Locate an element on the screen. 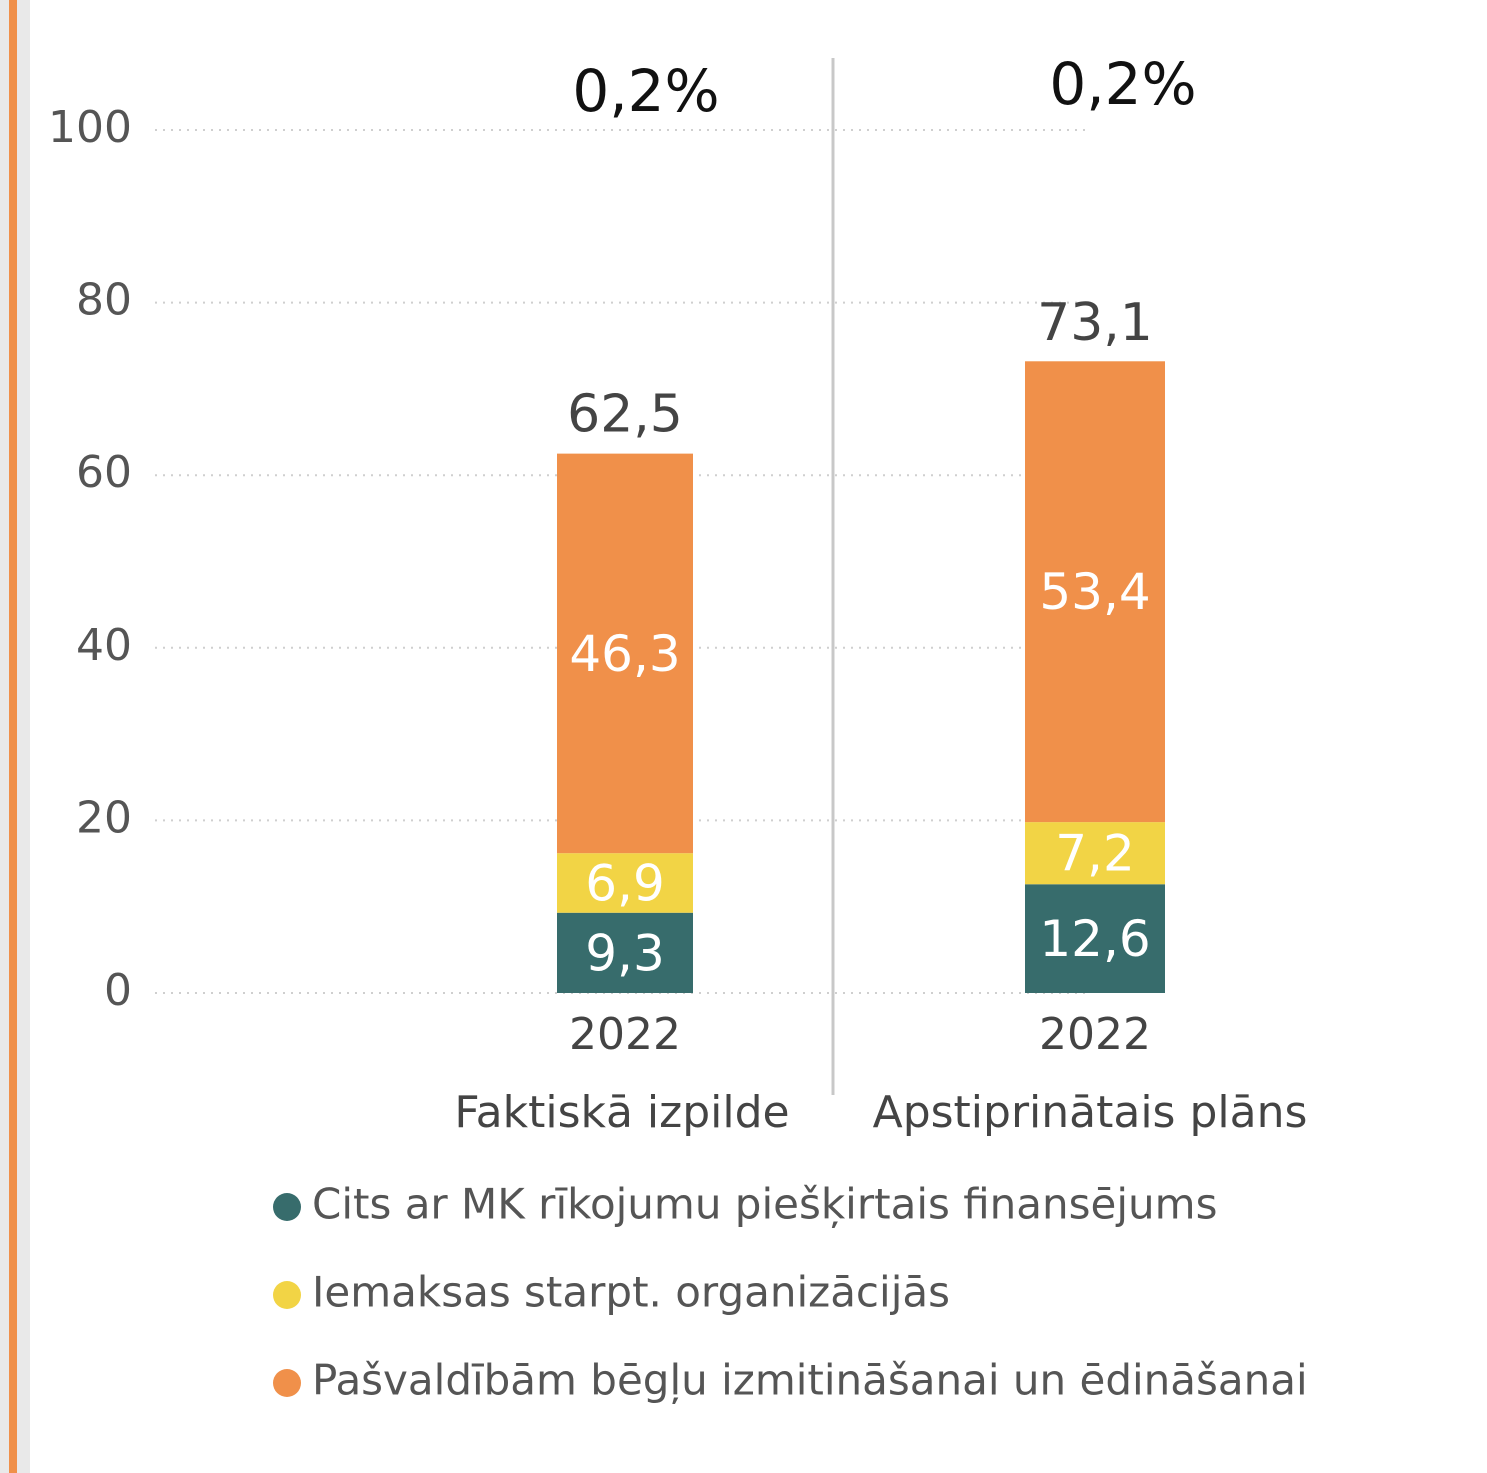 The image size is (1487, 1473). y-tick-label: 0 is located at coordinates (118, 990).